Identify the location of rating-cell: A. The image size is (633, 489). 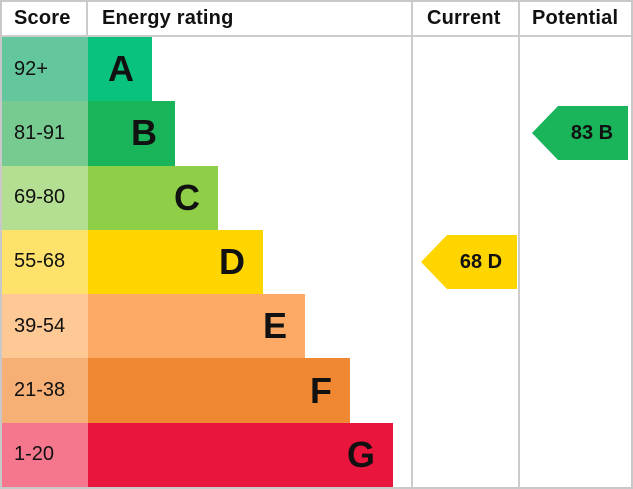
(249, 69).